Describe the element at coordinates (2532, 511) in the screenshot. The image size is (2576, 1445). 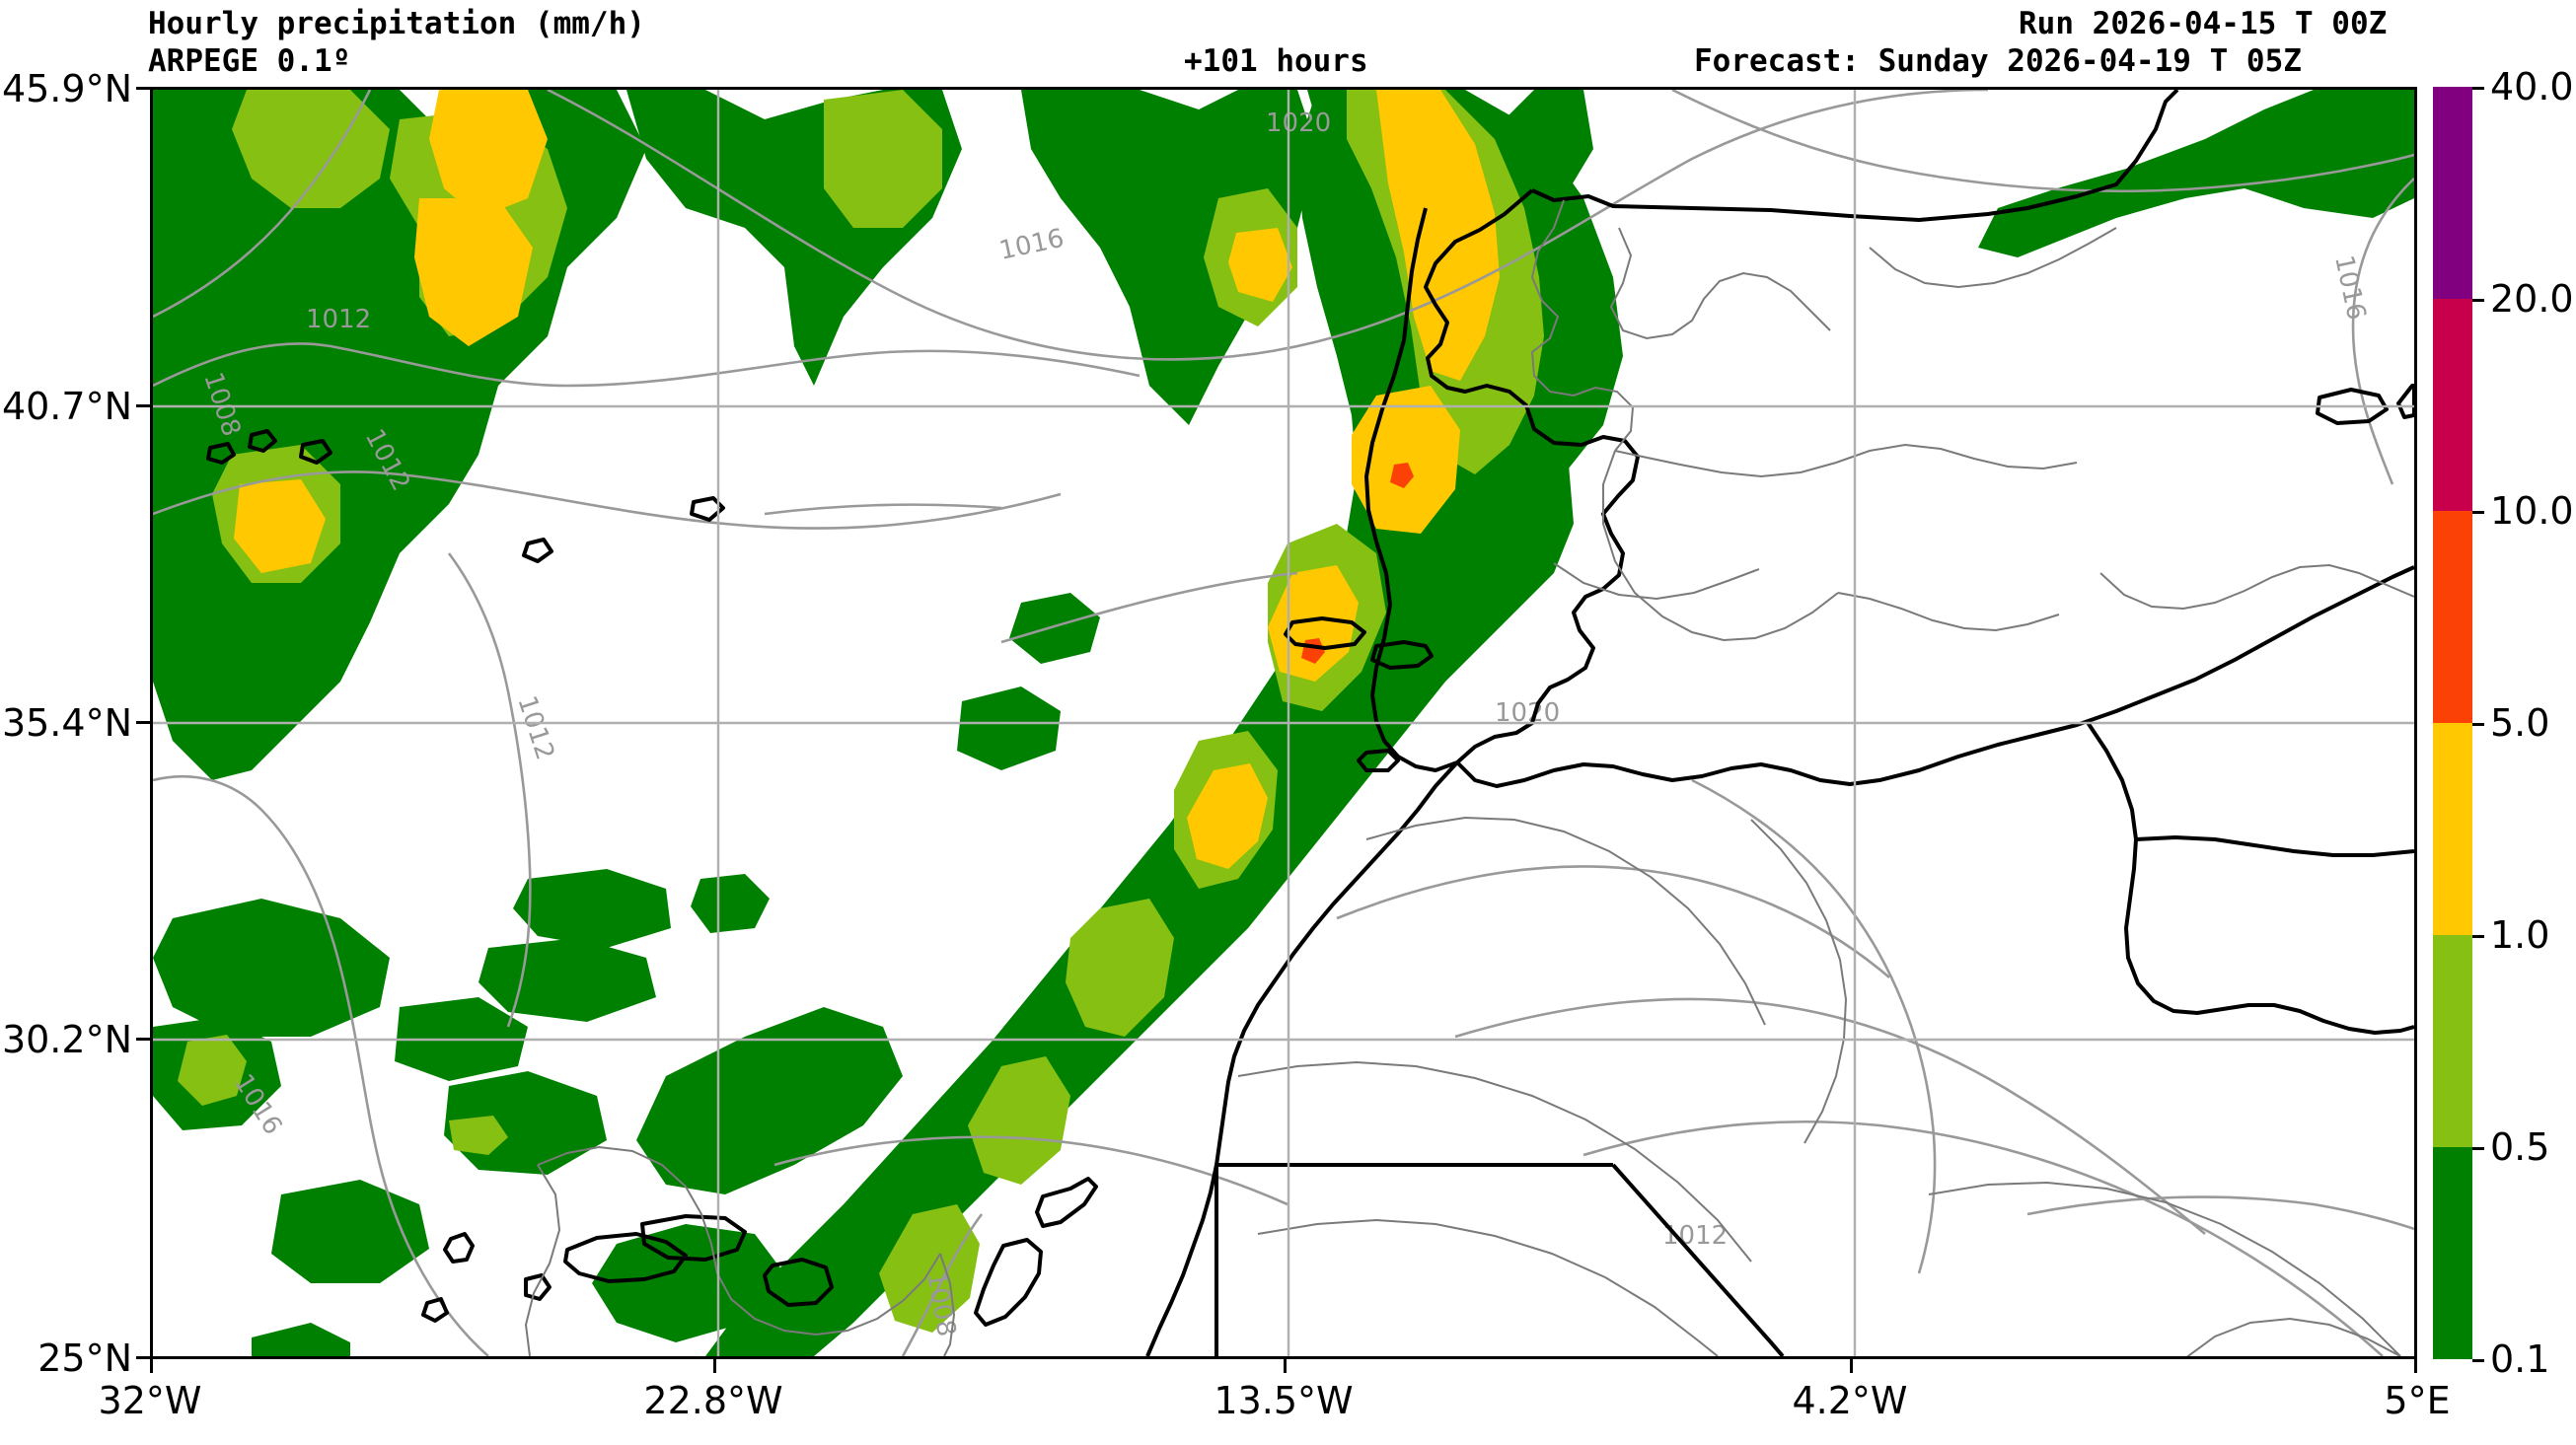
I see `colorbar-tick-label: 10.0` at that location.